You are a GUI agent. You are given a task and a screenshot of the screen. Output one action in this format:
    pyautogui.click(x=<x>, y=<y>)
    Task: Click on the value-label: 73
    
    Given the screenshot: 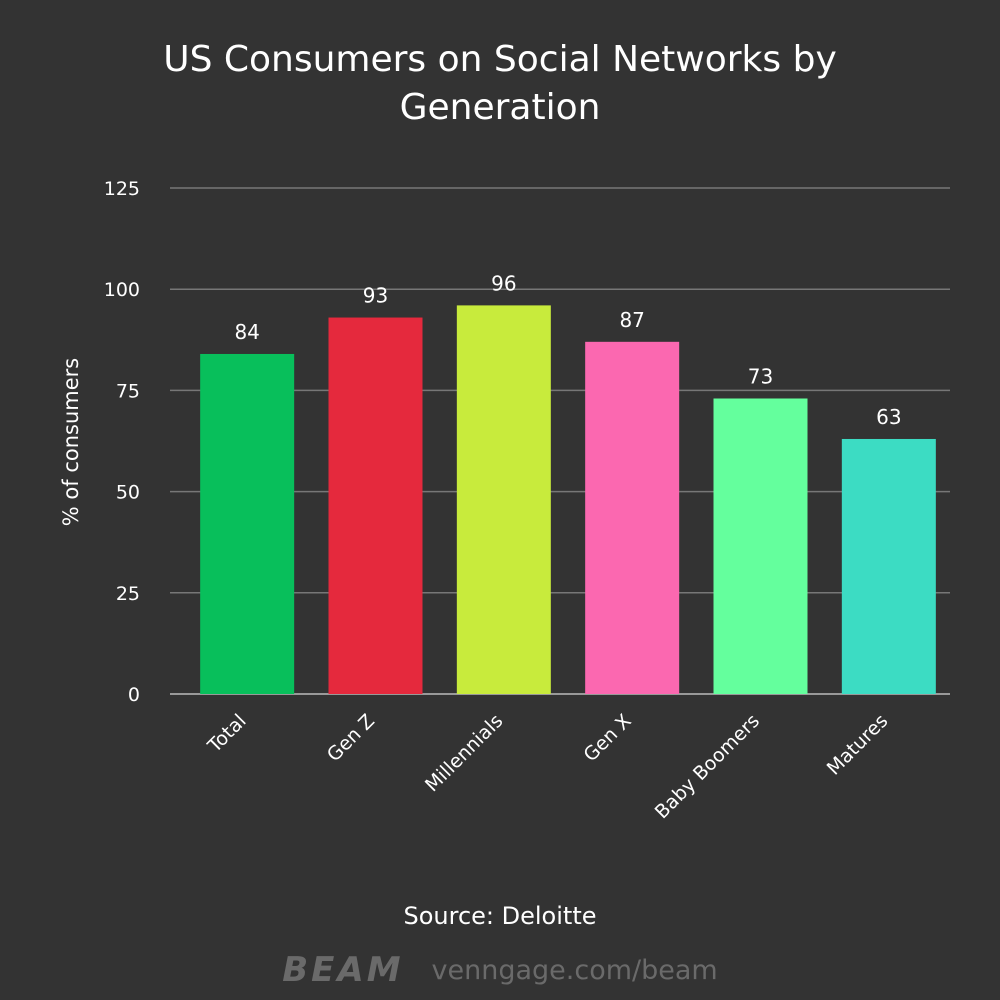 What is the action you would take?
    pyautogui.click(x=760, y=376)
    